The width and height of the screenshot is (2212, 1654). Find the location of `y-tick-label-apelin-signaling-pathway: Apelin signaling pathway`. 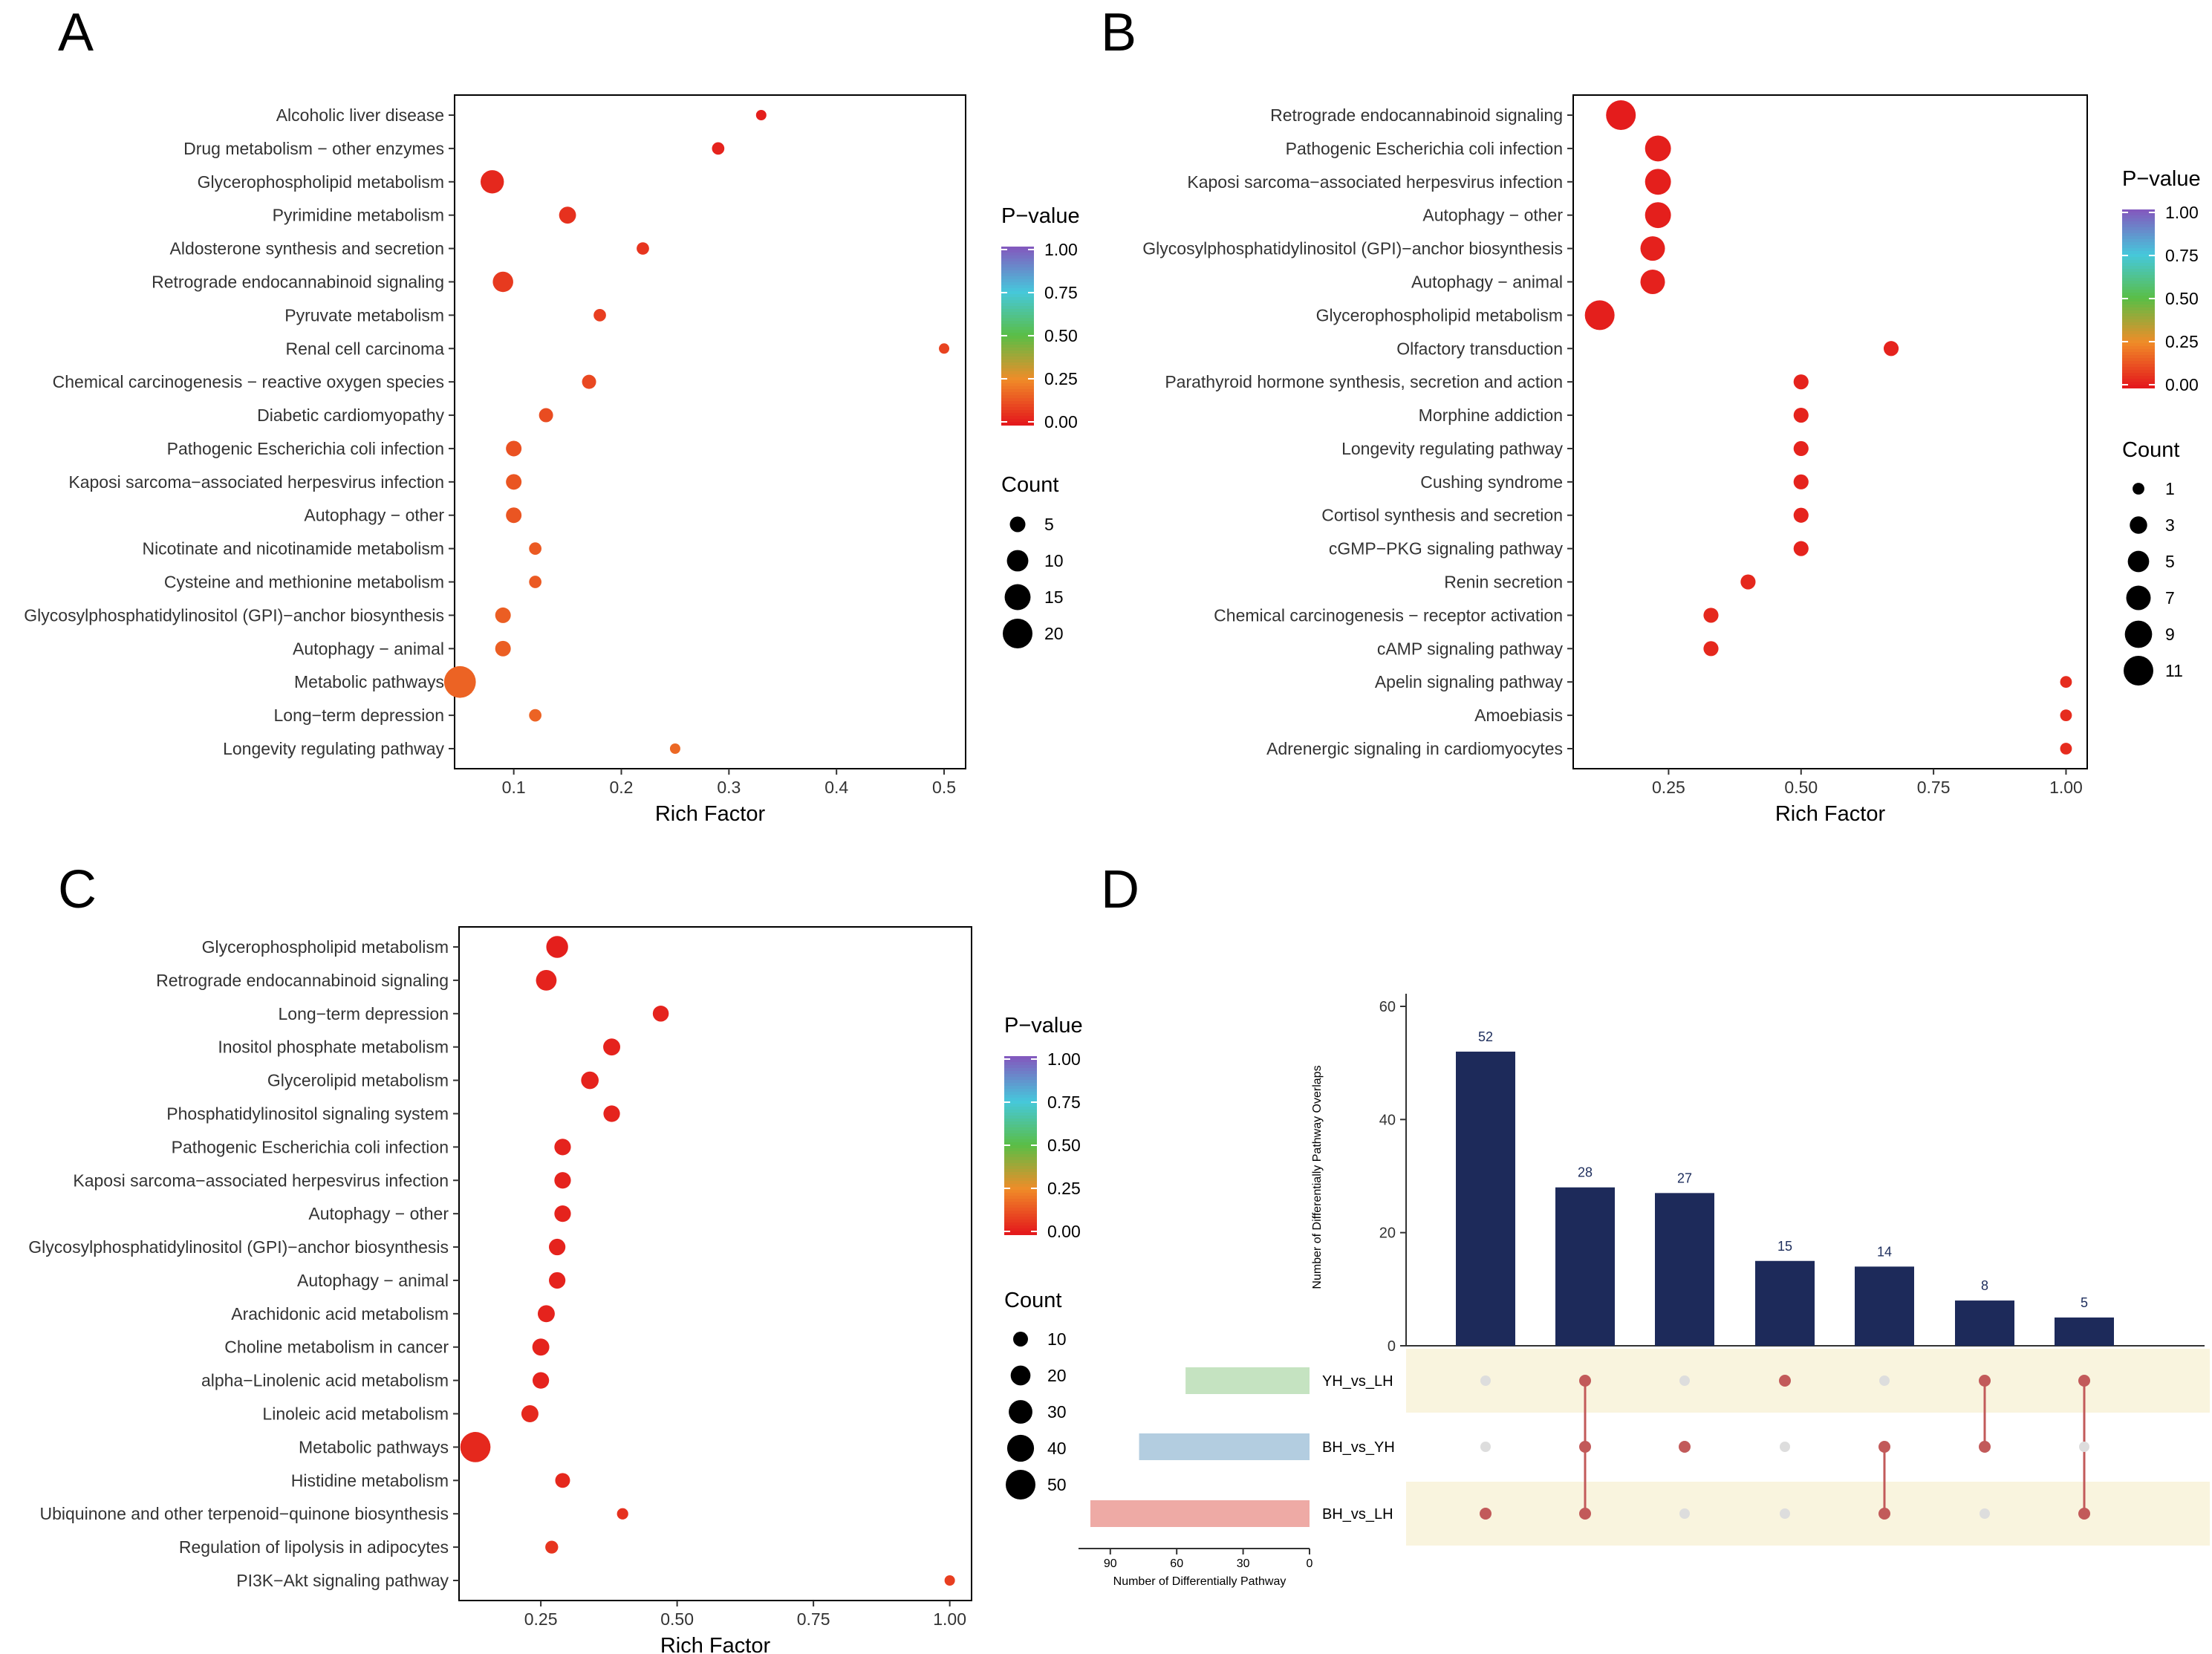

y-tick-label-apelin-signaling-pathway: Apelin signaling pathway is located at coordinates (1469, 681).